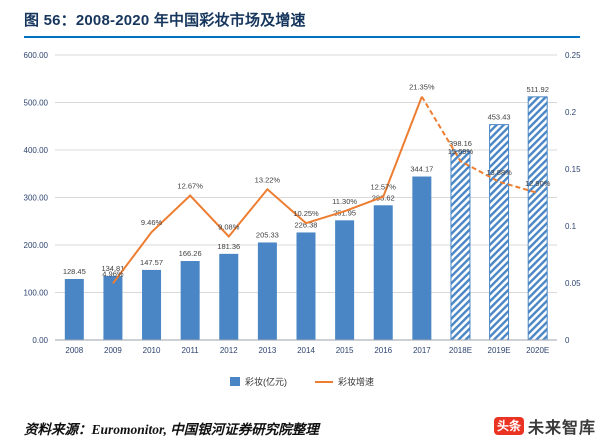  Describe the element at coordinates (499, 350) in the screenshot. I see `svg-text: 2019E` at that location.